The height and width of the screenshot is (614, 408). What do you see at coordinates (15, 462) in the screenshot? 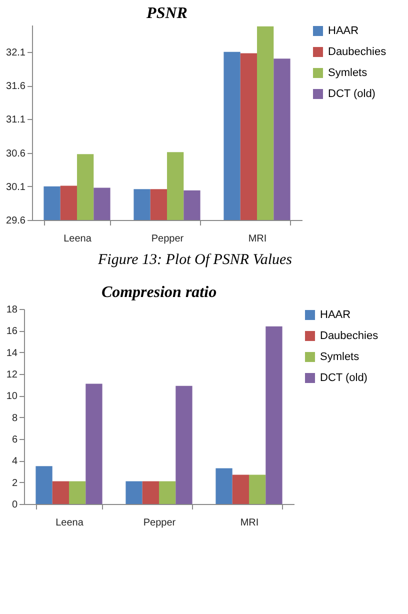
I see `y-tick-label: 4` at bounding box center [15, 462].